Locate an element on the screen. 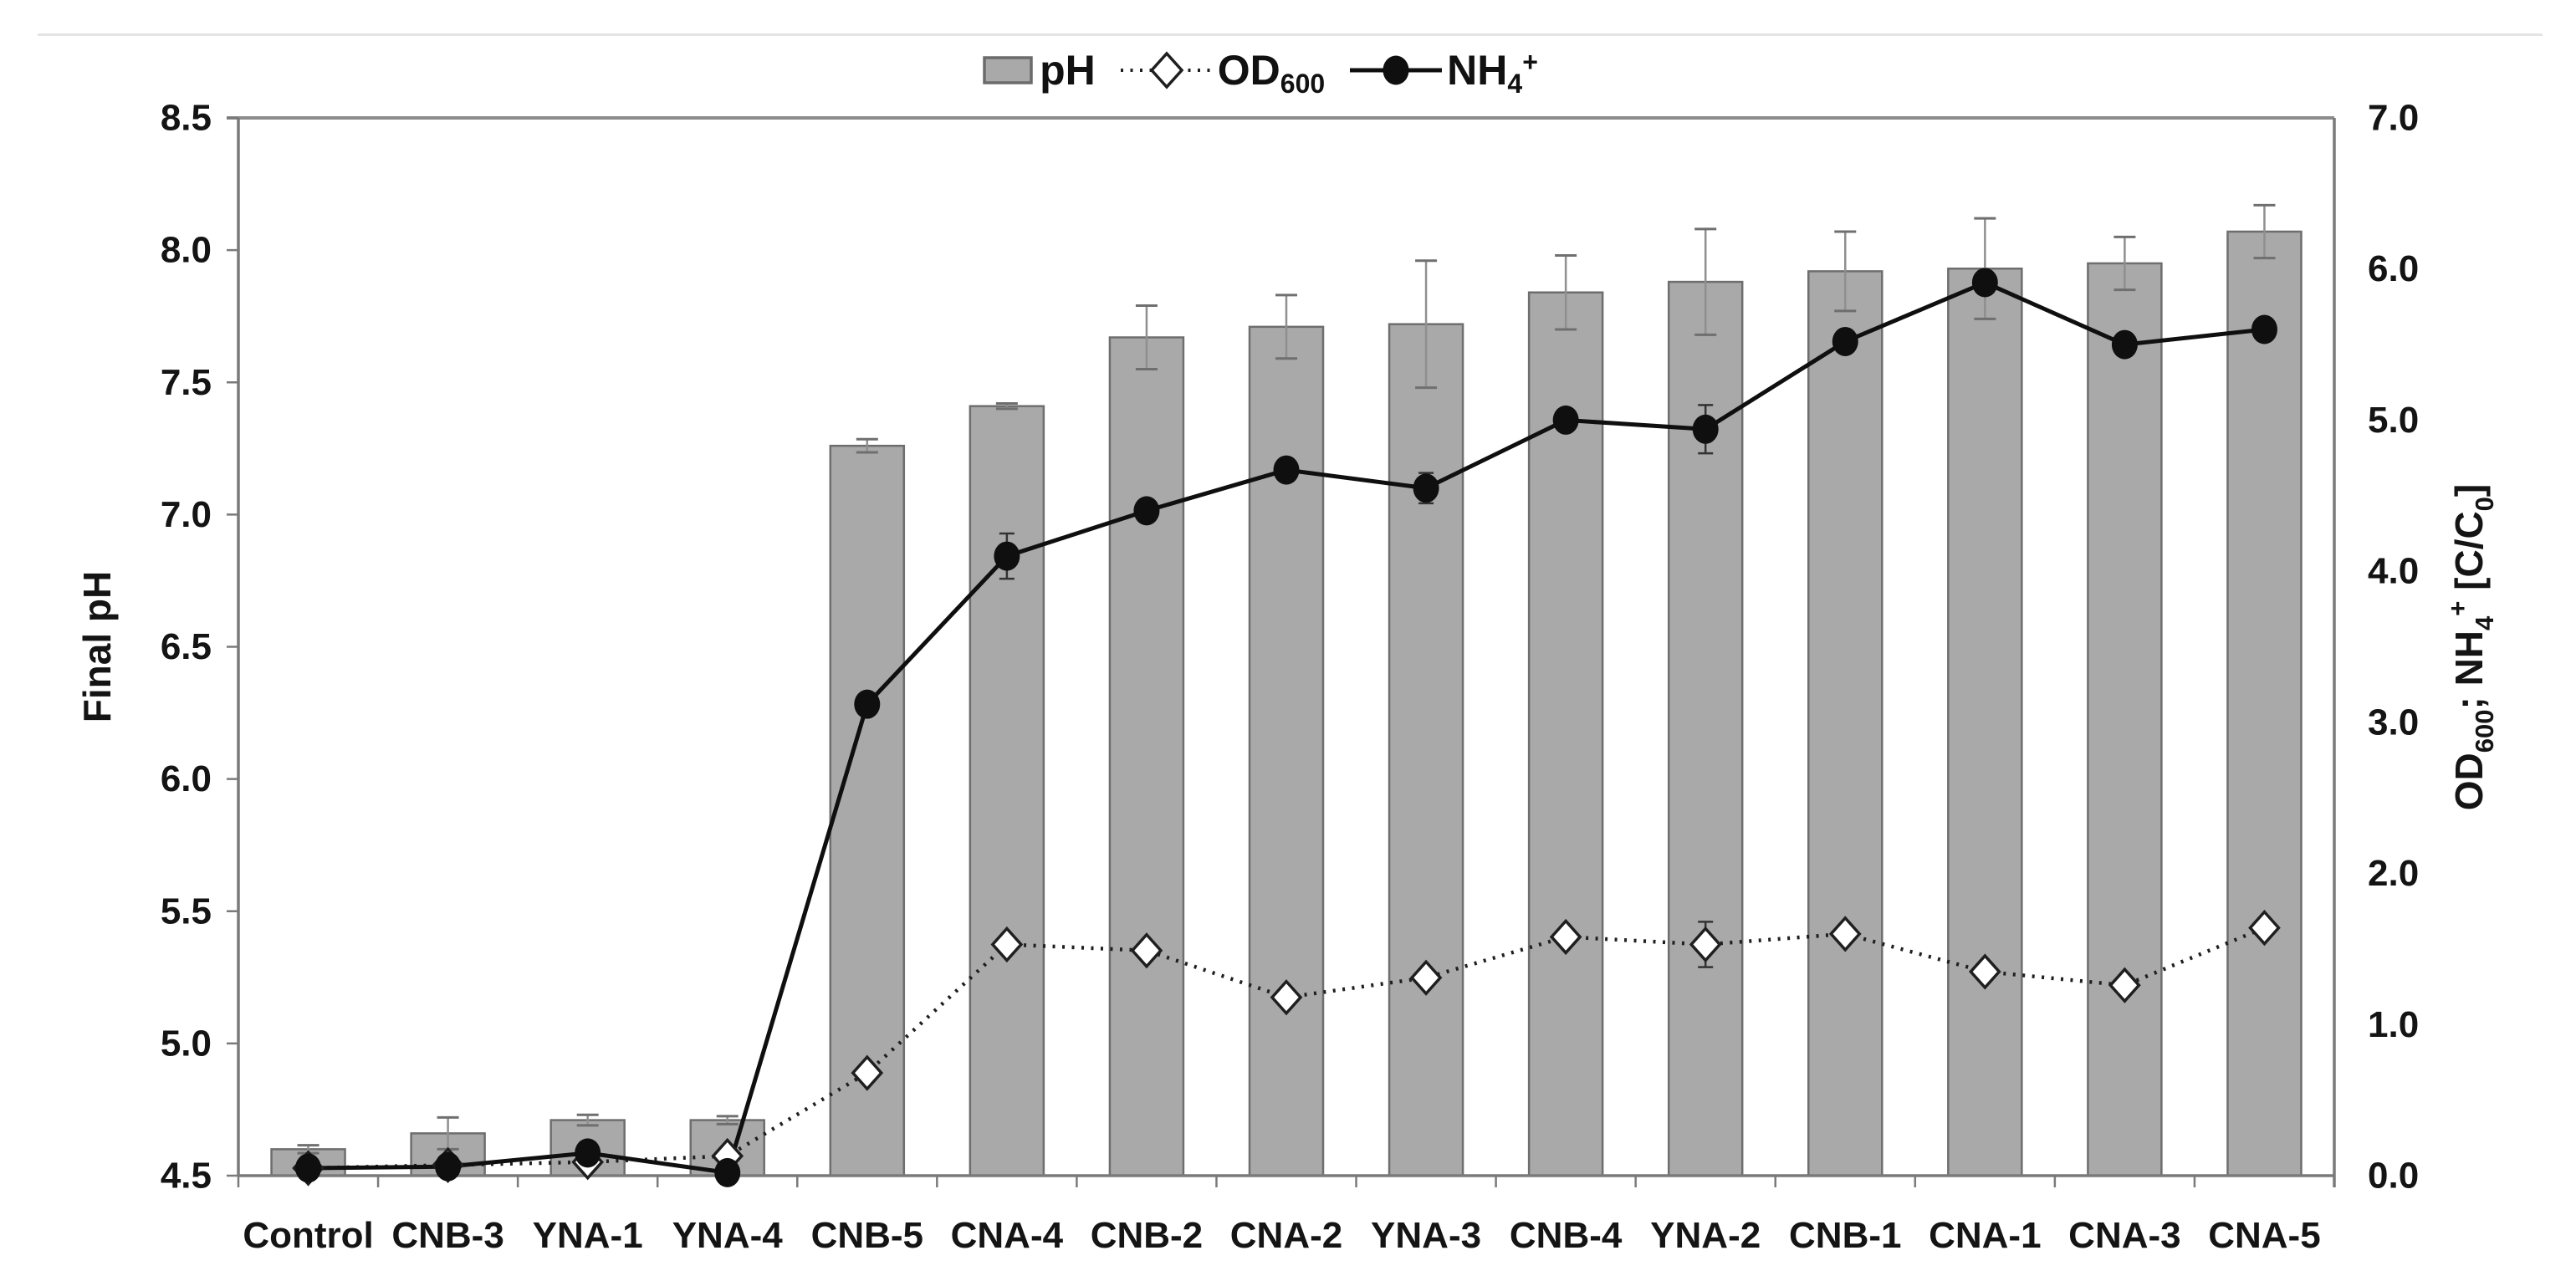  left-axis-tick-label: 5.0 is located at coordinates (186, 1043).